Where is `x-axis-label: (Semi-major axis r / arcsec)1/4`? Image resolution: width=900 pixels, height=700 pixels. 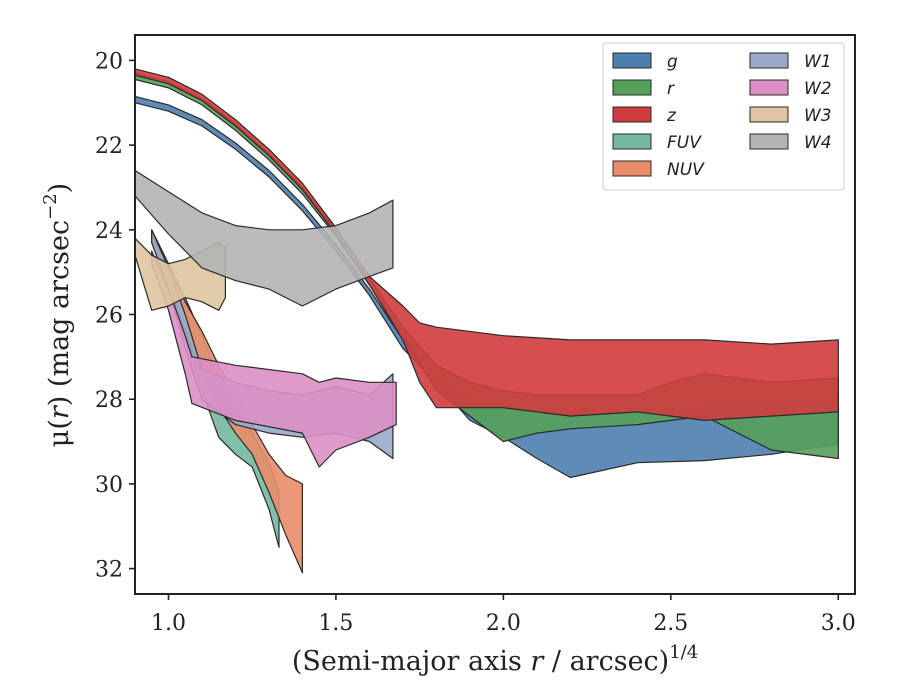
x-axis-label: (Semi-major axis r / arcsec)1/4 is located at coordinates (495, 659).